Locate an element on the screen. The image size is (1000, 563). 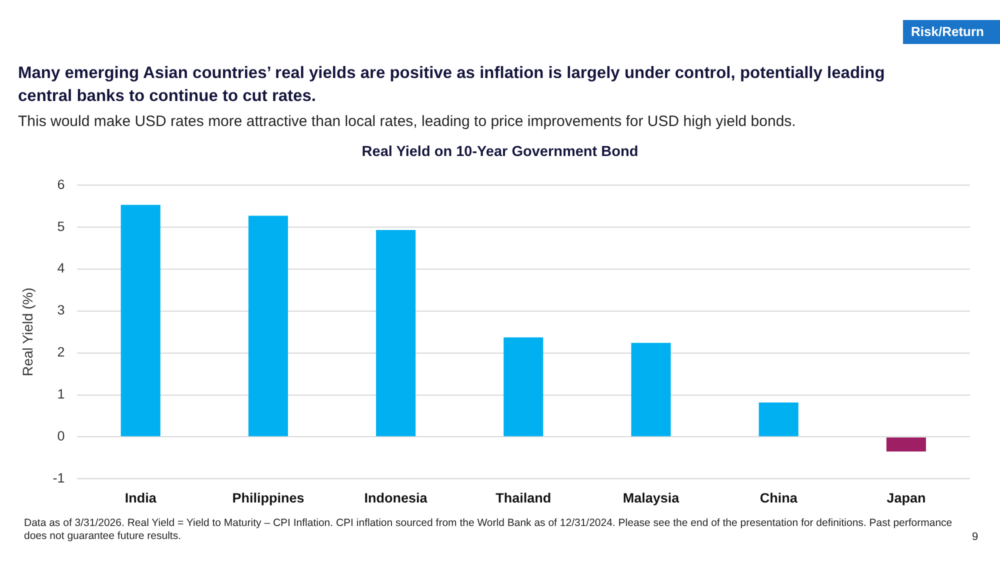
y-tick-label: 2 is located at coordinates (61, 352).